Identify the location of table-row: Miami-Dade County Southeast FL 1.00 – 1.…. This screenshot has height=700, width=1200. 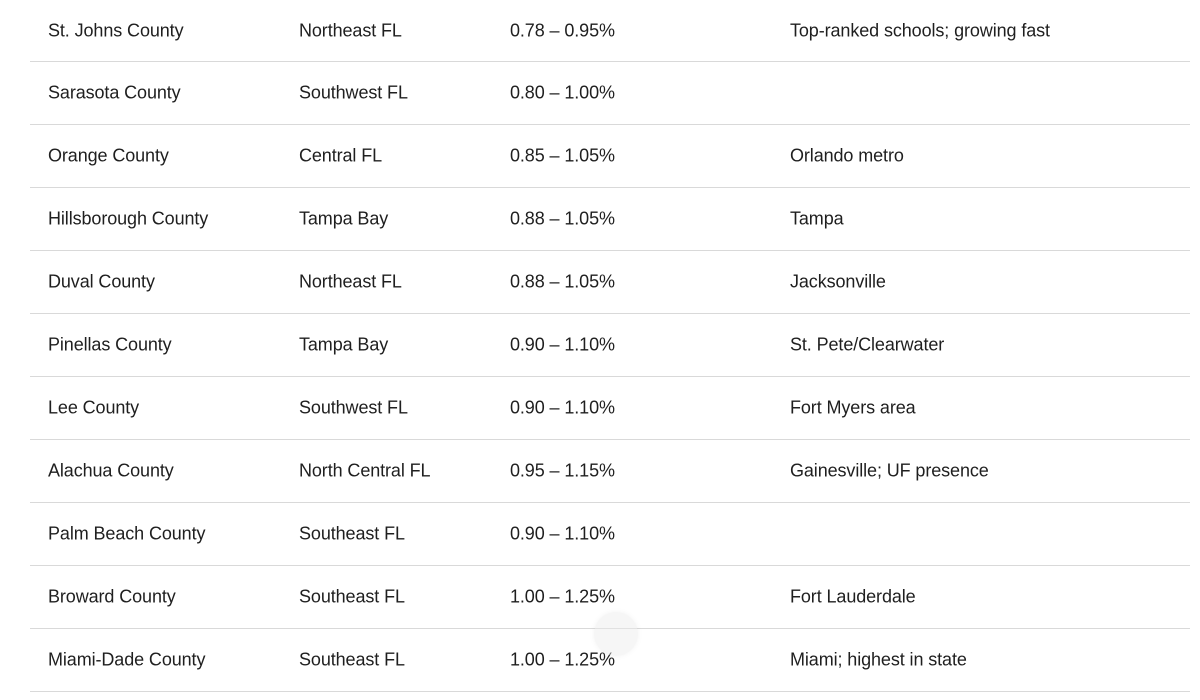
(610, 660).